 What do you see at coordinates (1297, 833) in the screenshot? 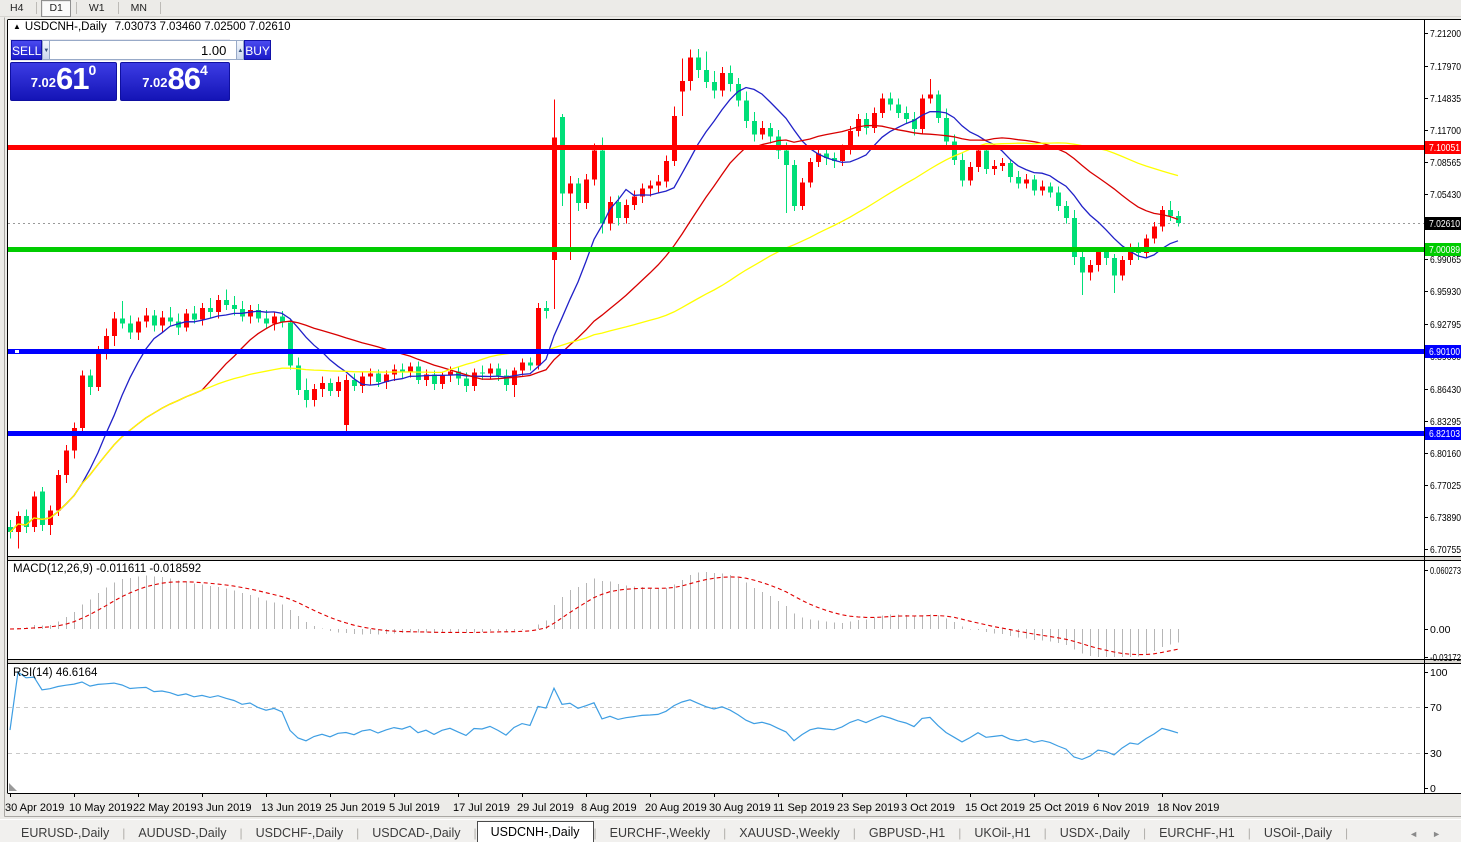
I see `symbol-tab-usoil-daily: USOil-,Daily` at bounding box center [1297, 833].